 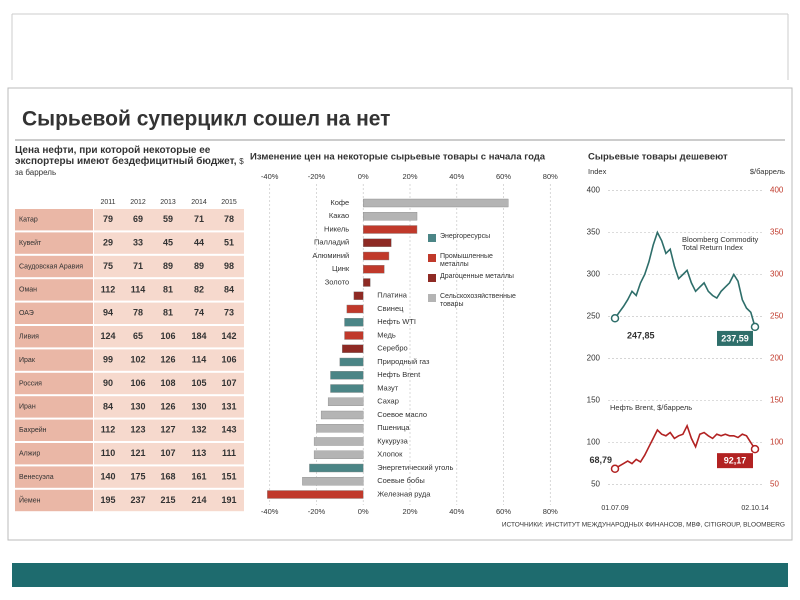 What do you see at coordinates (614, 508) in the screenshot?
I see `x-tick-label: 01.07.09` at bounding box center [614, 508].